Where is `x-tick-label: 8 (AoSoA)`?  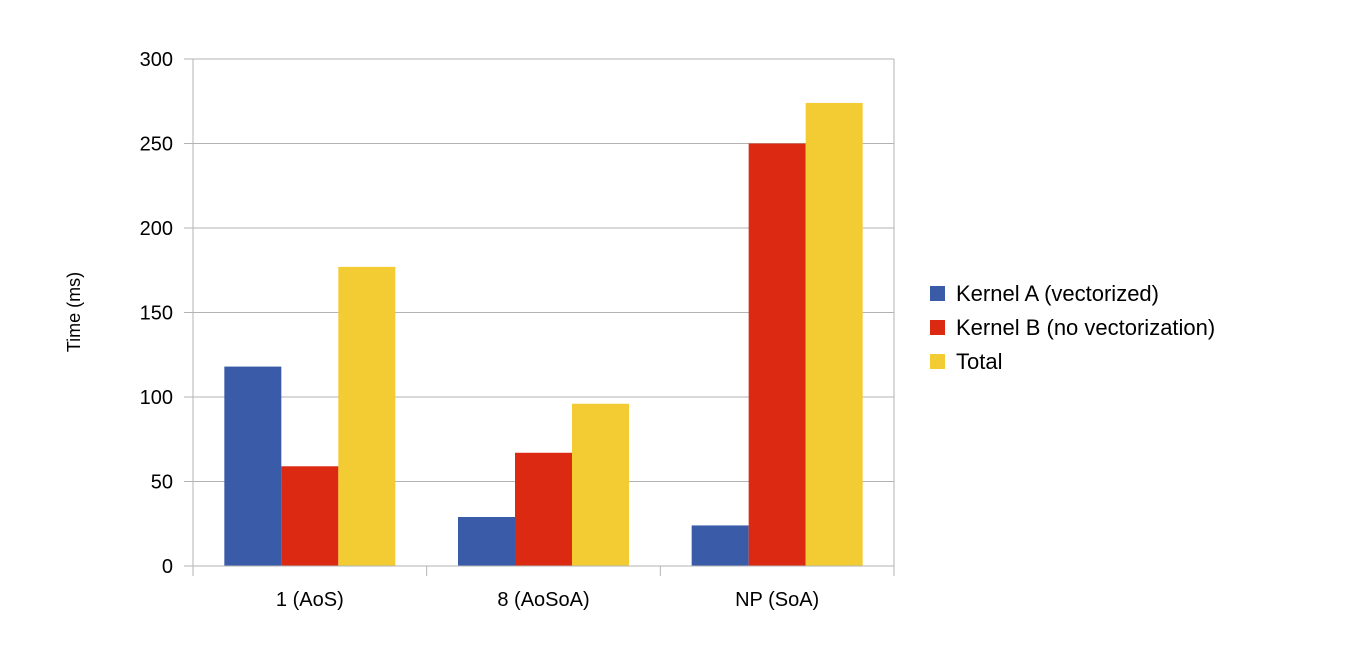
x-tick-label: 8 (AoSoA) is located at coordinates (543, 600).